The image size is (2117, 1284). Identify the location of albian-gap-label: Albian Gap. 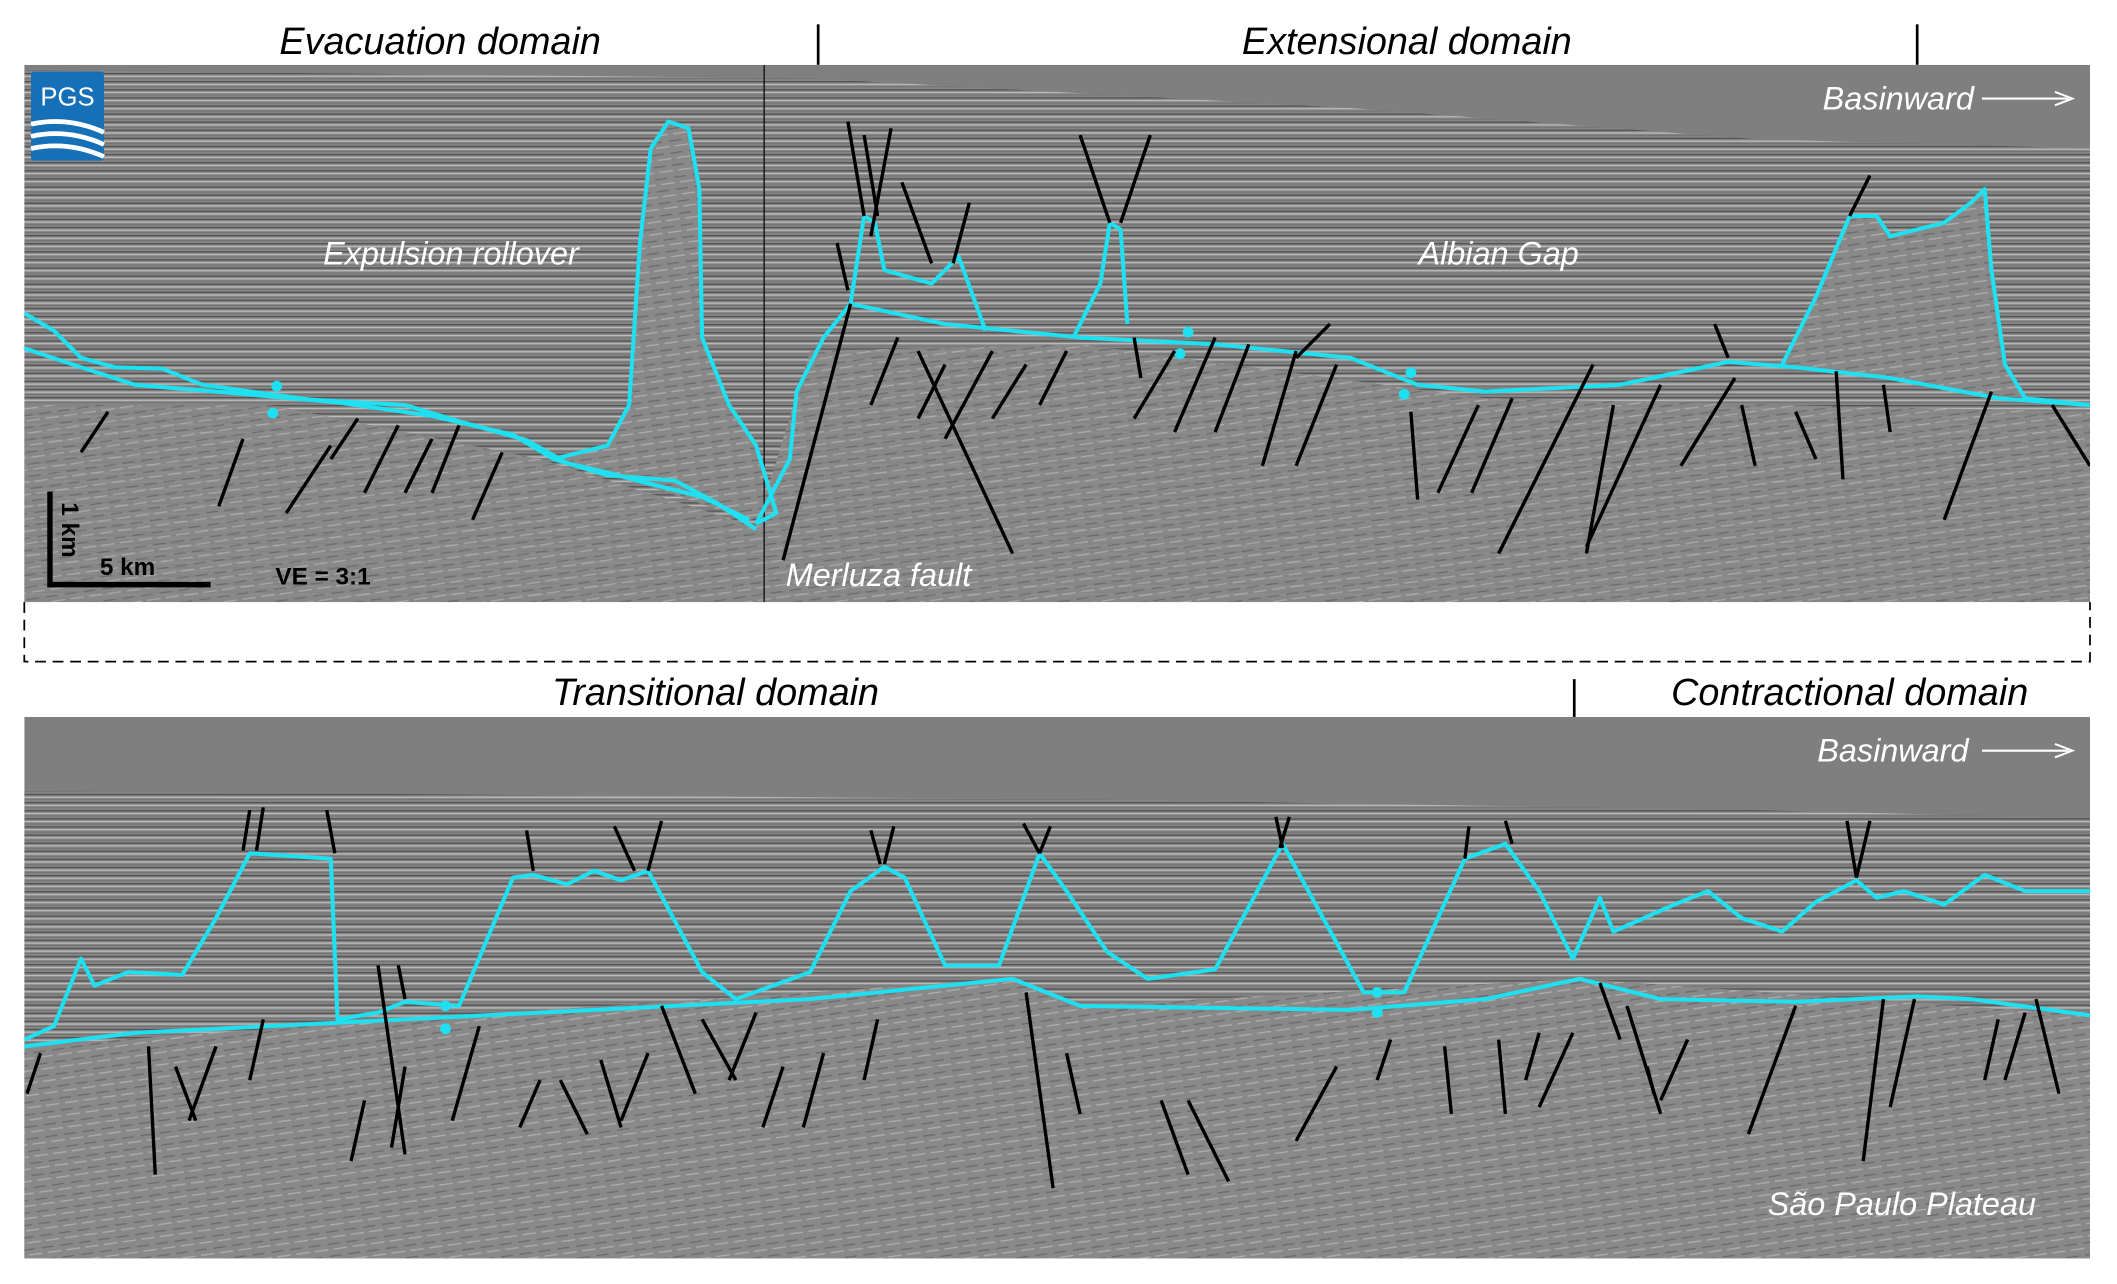
(1498, 254).